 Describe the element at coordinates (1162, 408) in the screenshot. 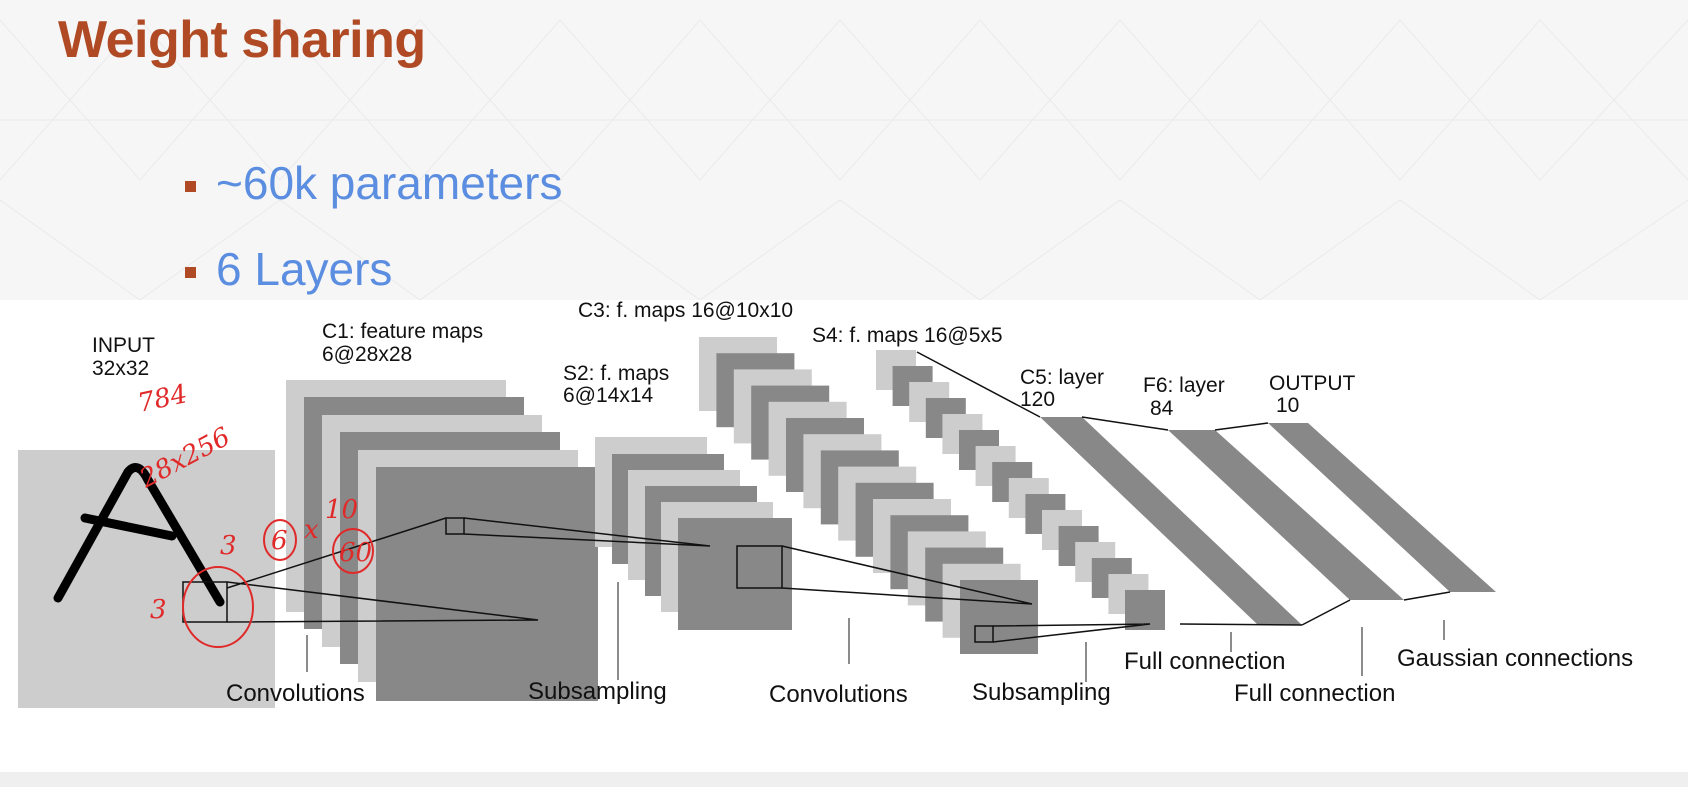

I see `f6-size-label: 84` at that location.